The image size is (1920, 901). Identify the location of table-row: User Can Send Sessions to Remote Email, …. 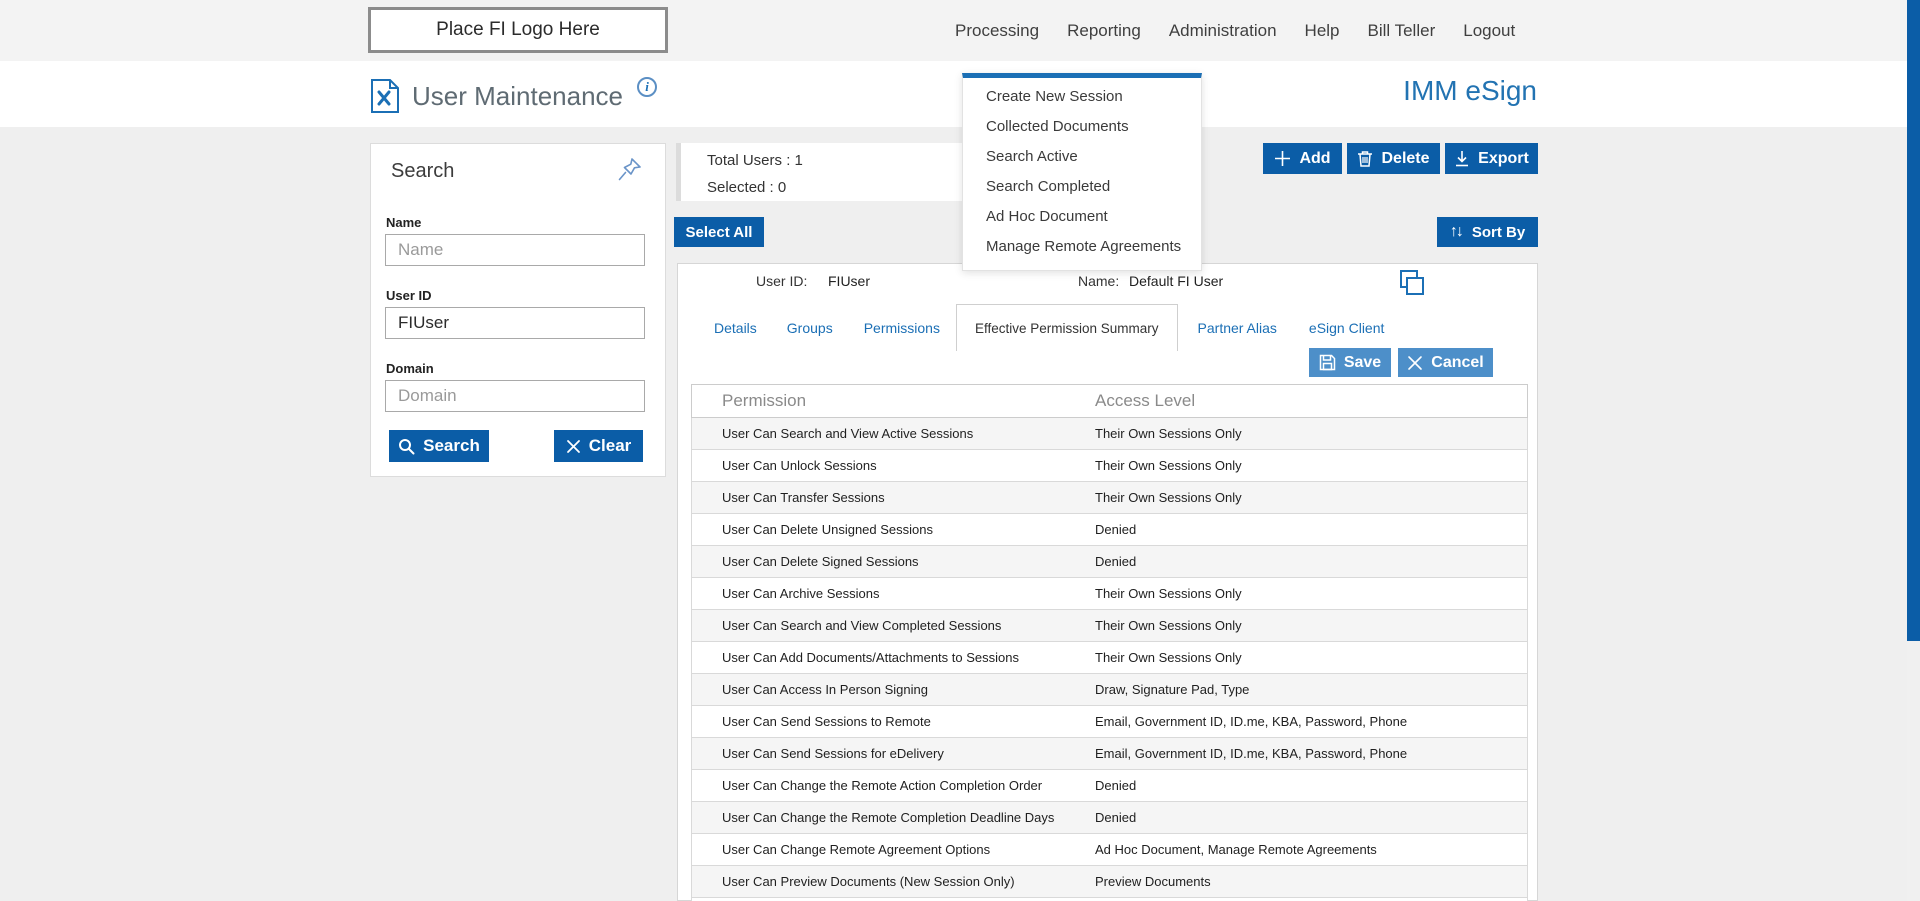
(1109, 722).